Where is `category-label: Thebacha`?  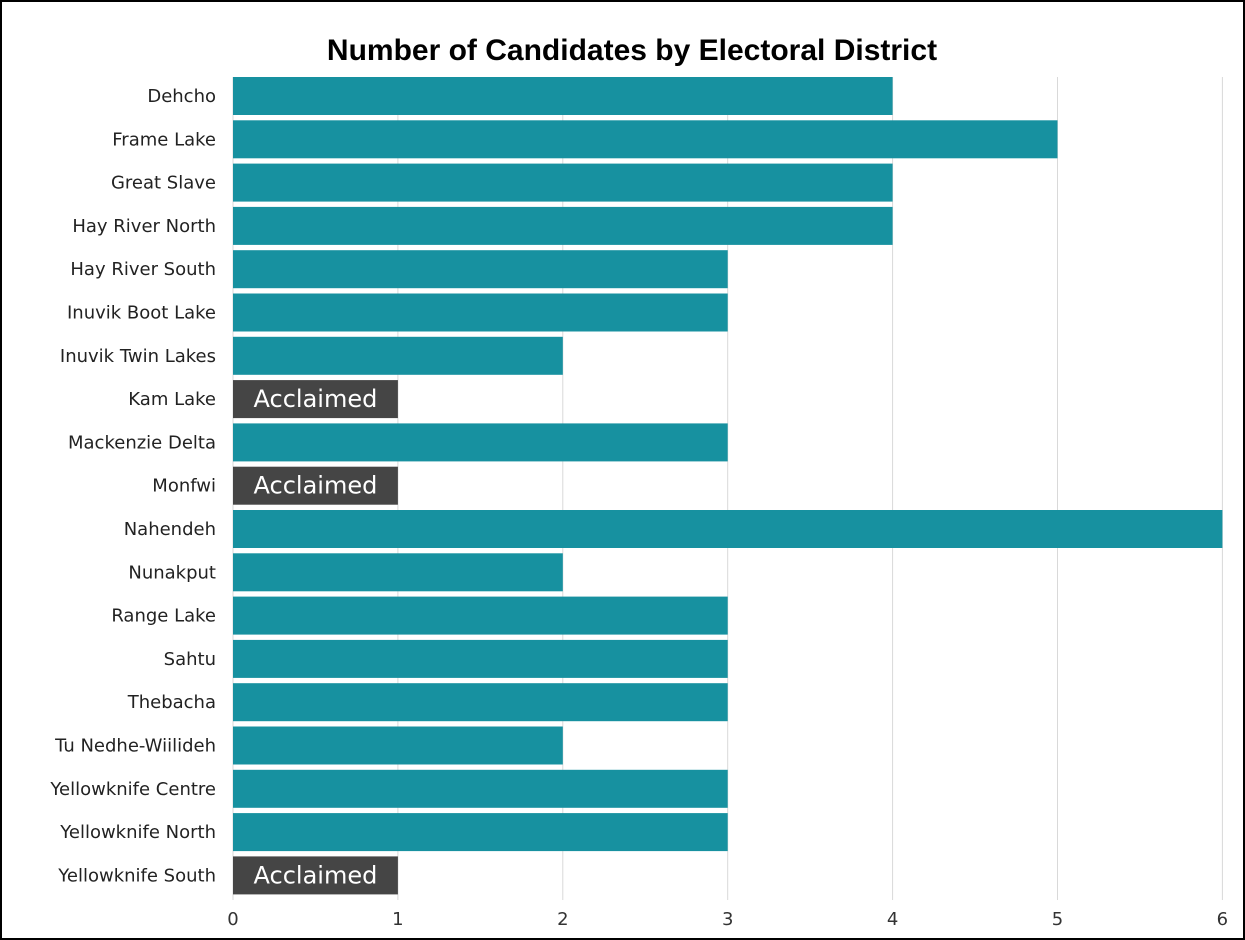 category-label: Thebacha is located at coordinates (171, 702).